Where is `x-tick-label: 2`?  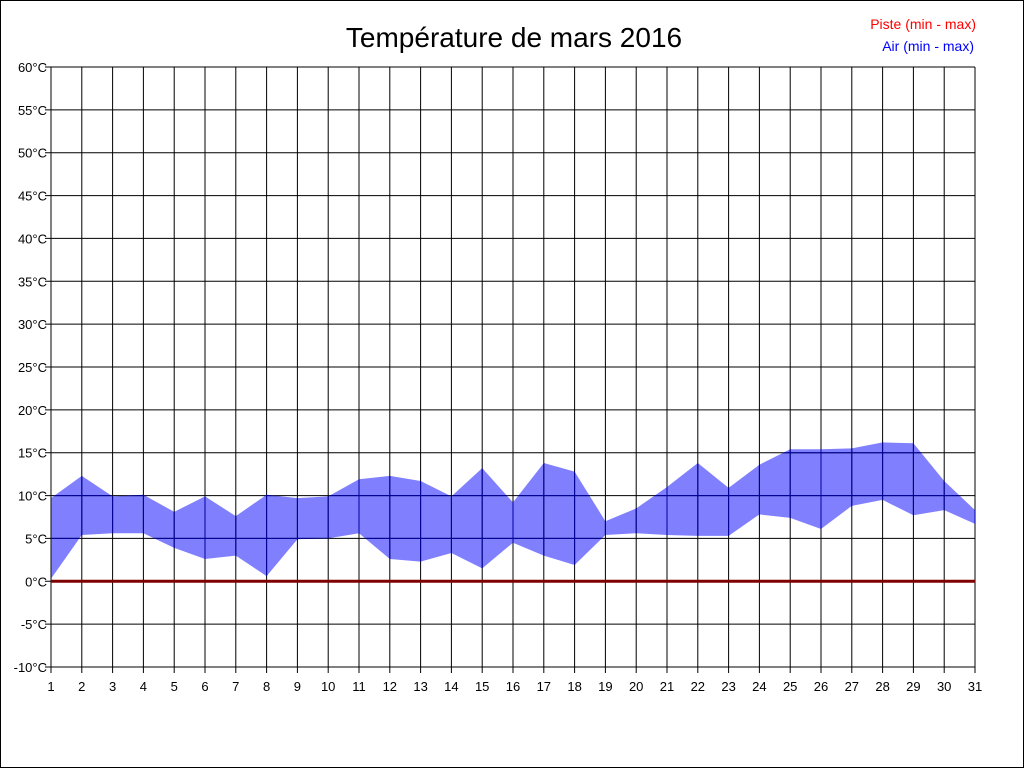 x-tick-label: 2 is located at coordinates (81, 686).